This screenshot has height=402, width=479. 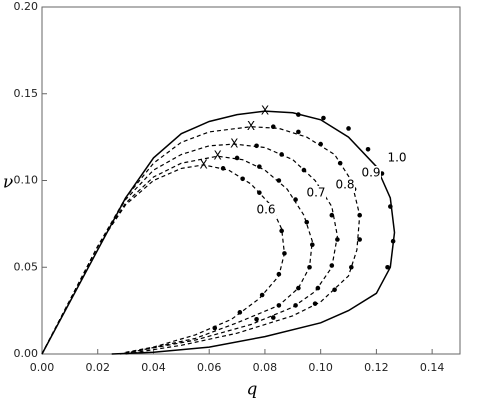 What do you see at coordinates (252, 390) in the screenshot?
I see `x-axis-label: q` at bounding box center [252, 390].